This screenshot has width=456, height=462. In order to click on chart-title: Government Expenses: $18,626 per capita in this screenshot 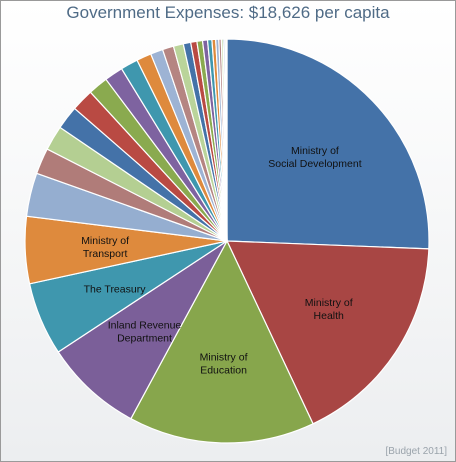, I will do `click(228, 12)`.